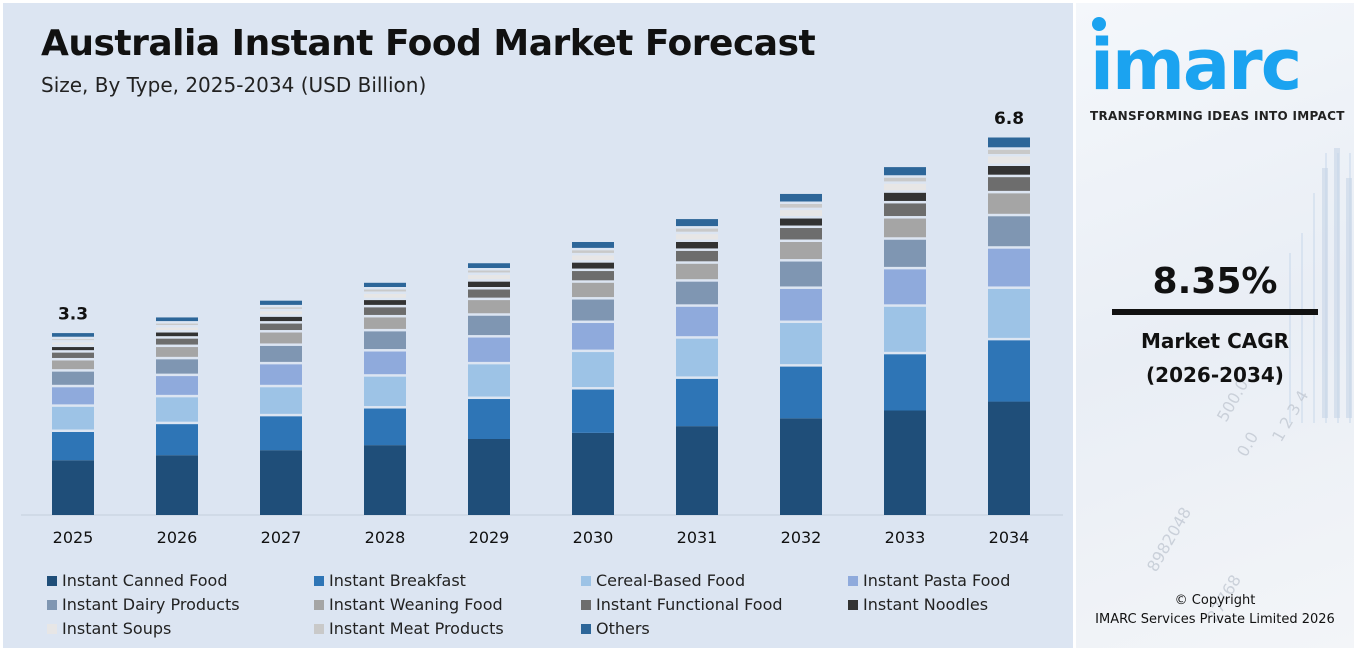 The height and width of the screenshot is (651, 1357). I want to click on legend-item: Instant Breakfast, so click(390, 580).